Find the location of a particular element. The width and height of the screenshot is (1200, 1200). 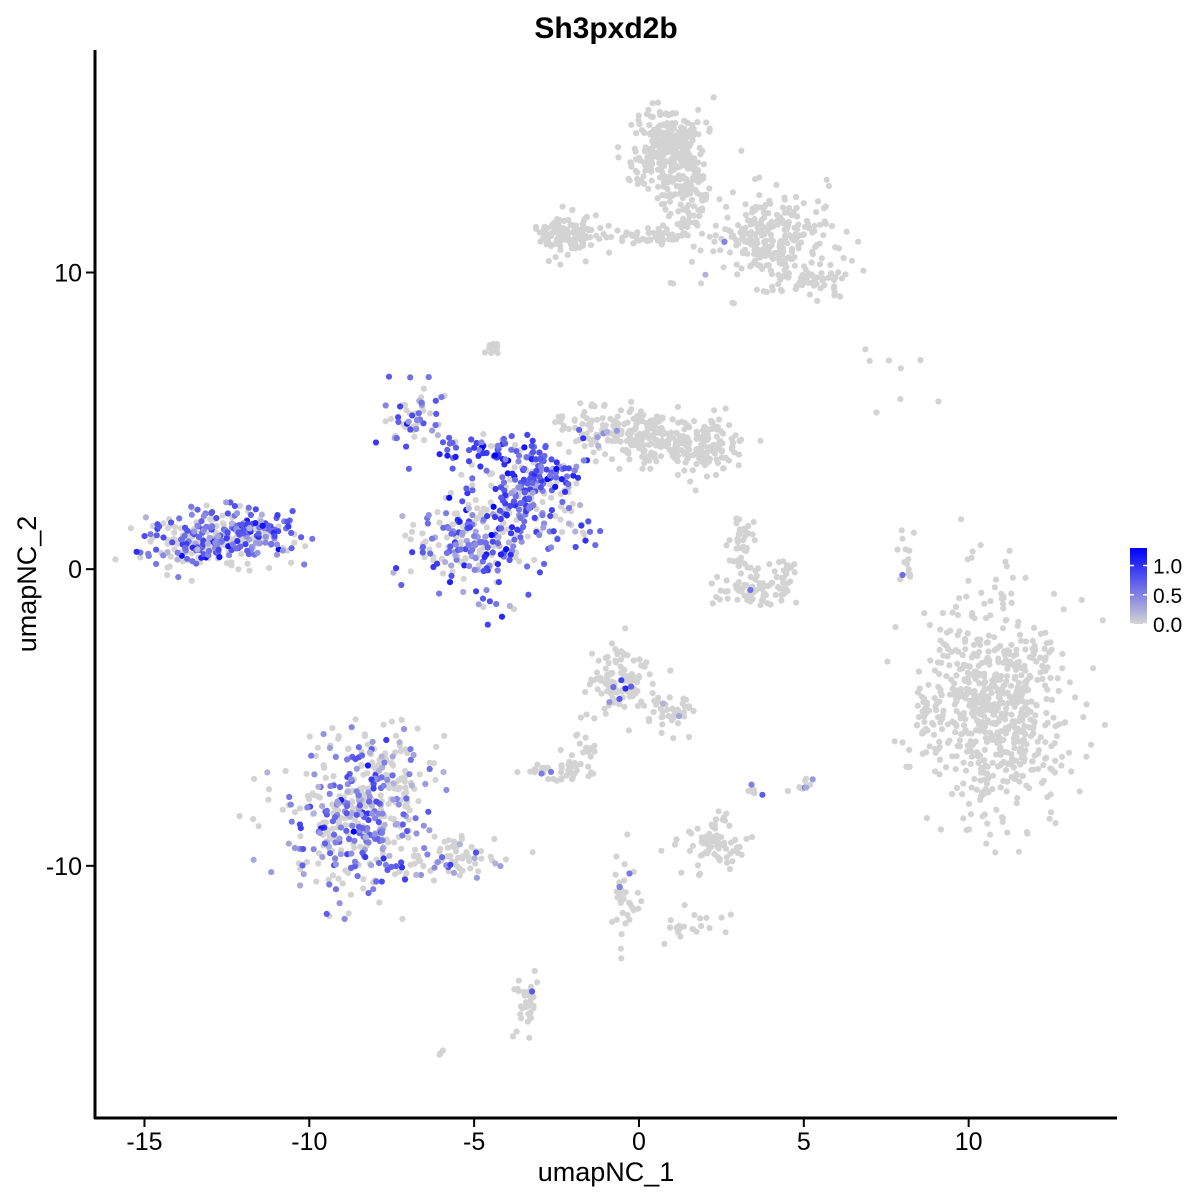

y-axis-label: umapNC_2 is located at coordinates (27, 584).